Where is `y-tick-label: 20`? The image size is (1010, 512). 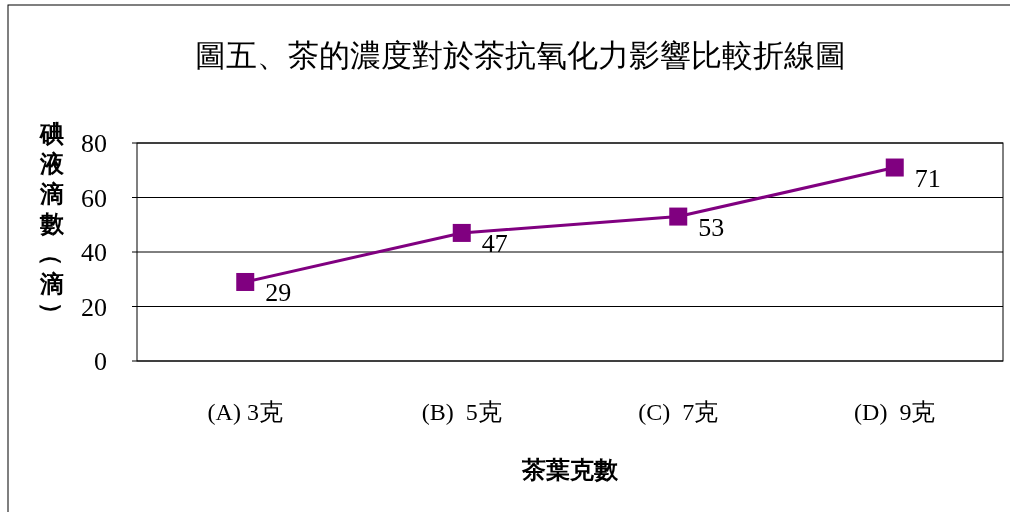
y-tick-label: 20 is located at coordinates (94, 307).